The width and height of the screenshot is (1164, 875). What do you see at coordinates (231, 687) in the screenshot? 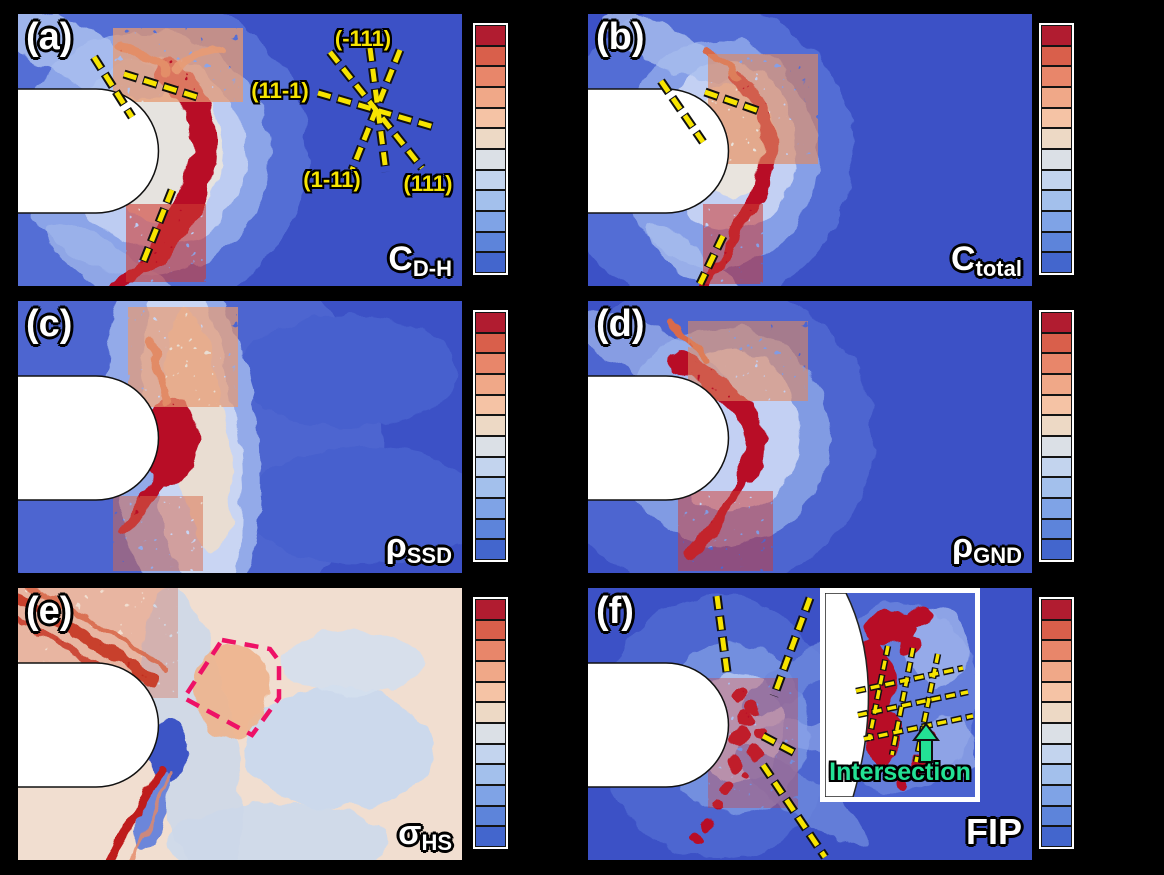
I see `hotspot-outline-polygon` at bounding box center [231, 687].